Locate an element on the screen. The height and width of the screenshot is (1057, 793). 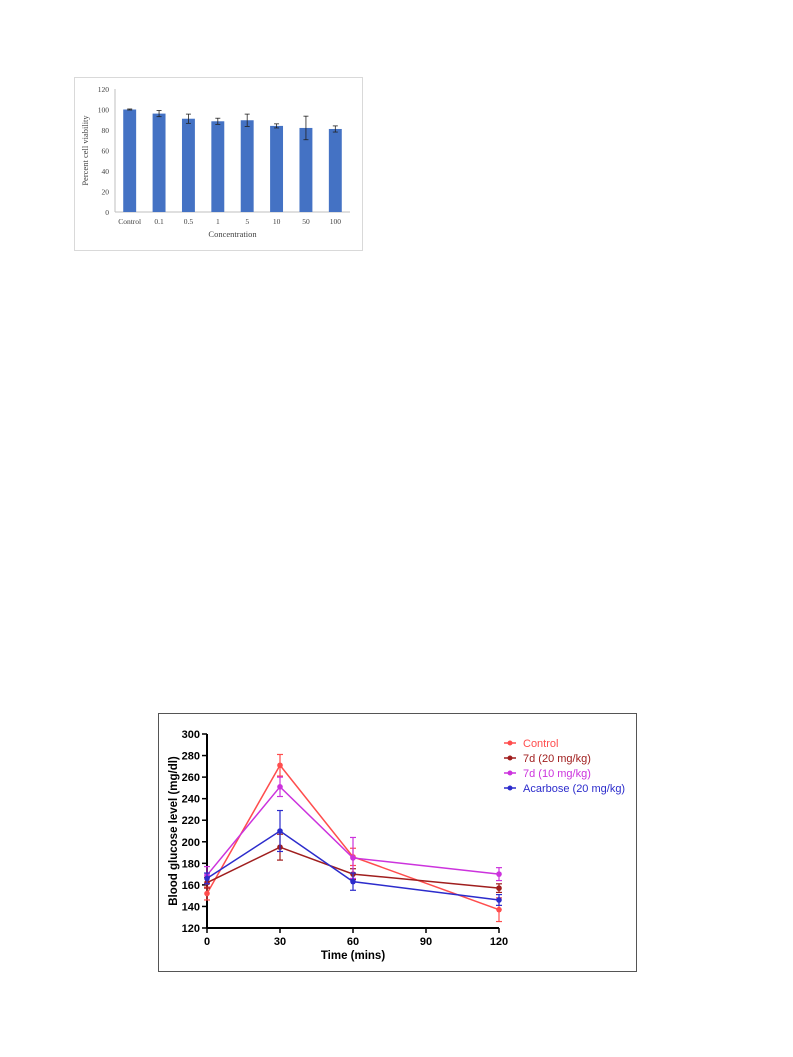
y-tick-label: 200 is located at coordinates (191, 843).